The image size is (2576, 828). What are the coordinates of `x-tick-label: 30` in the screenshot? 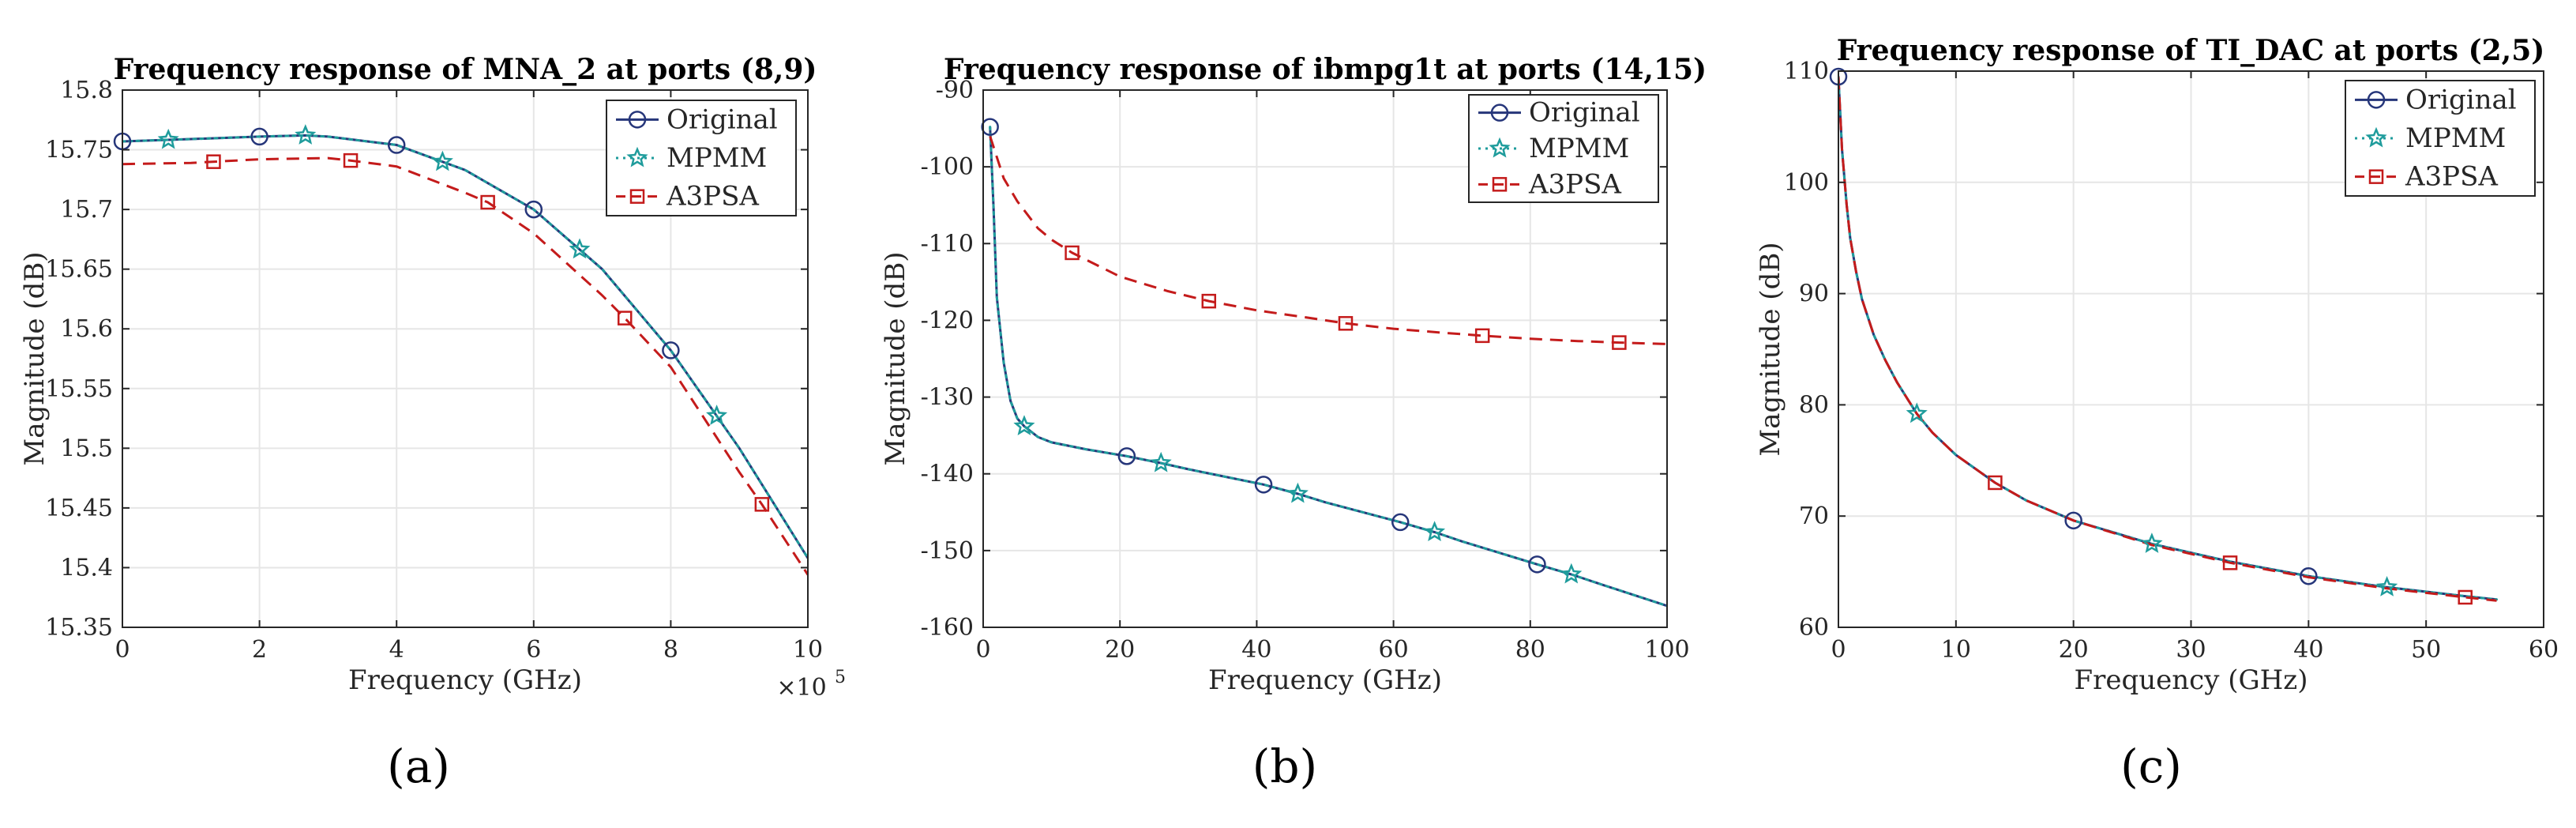 It's located at (2191, 650).